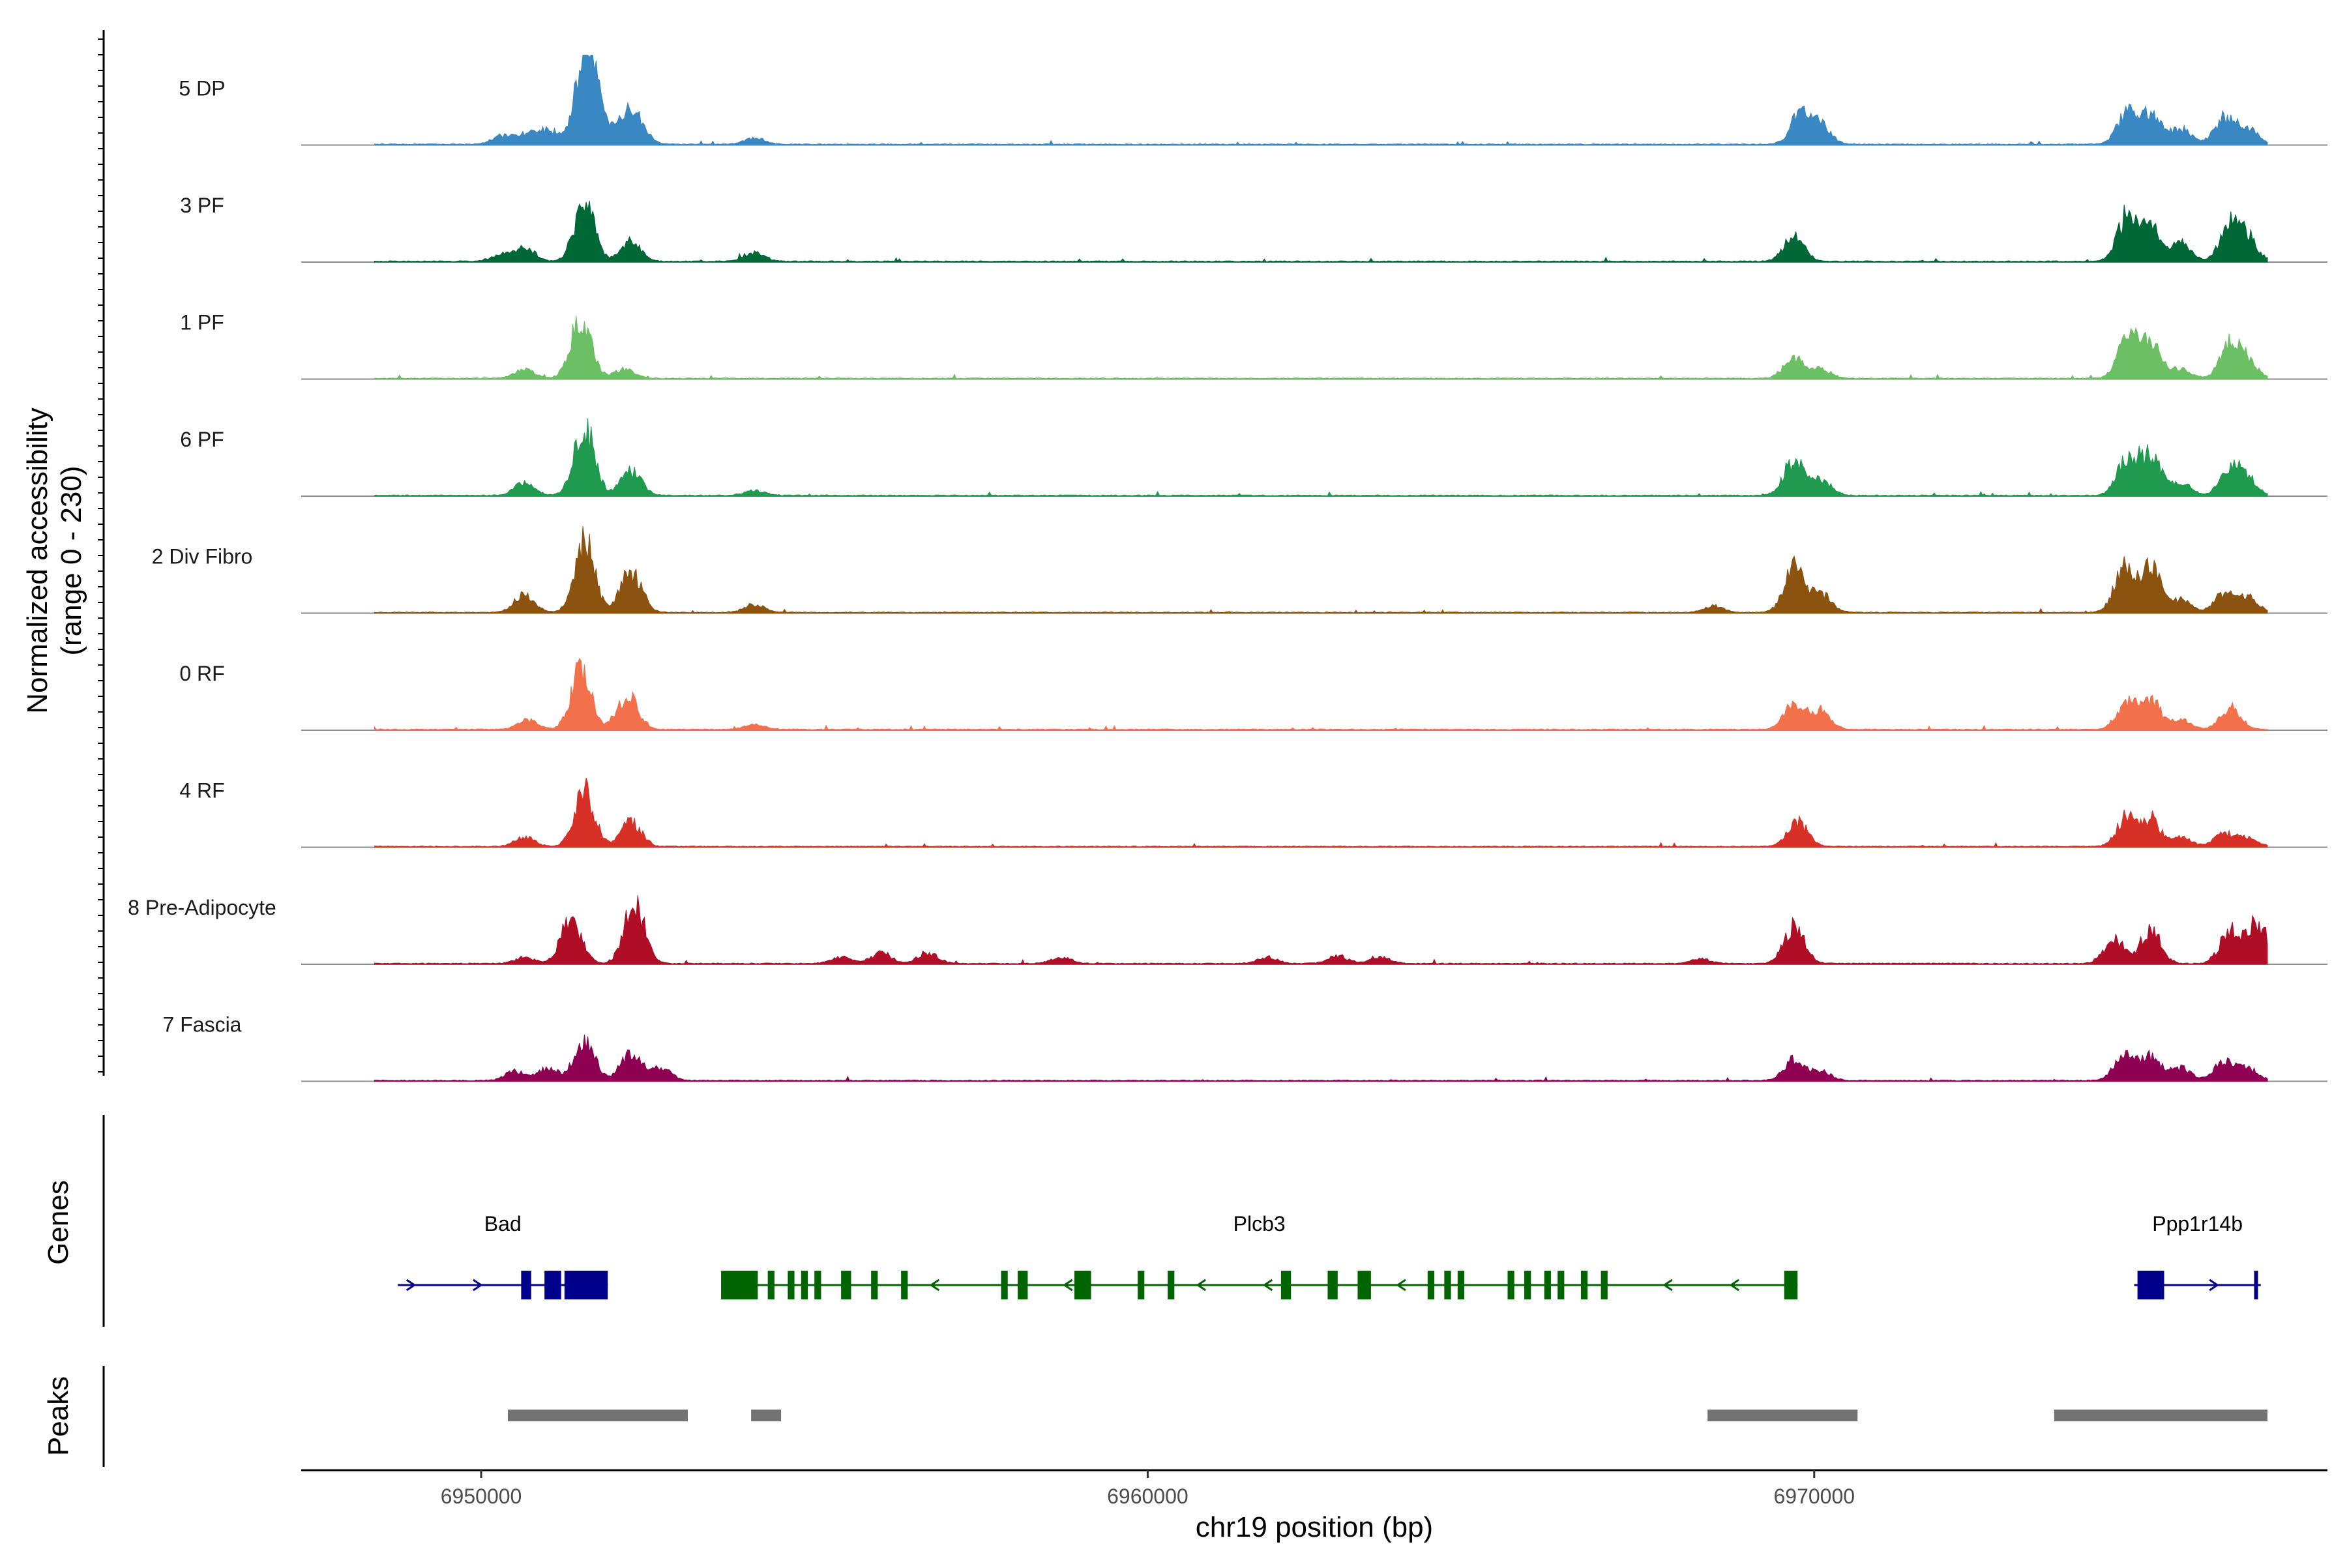 The height and width of the screenshot is (1568, 2347). Describe the element at coordinates (1259, 1224) in the screenshot. I see `gene-name-label: Plcb3` at that location.